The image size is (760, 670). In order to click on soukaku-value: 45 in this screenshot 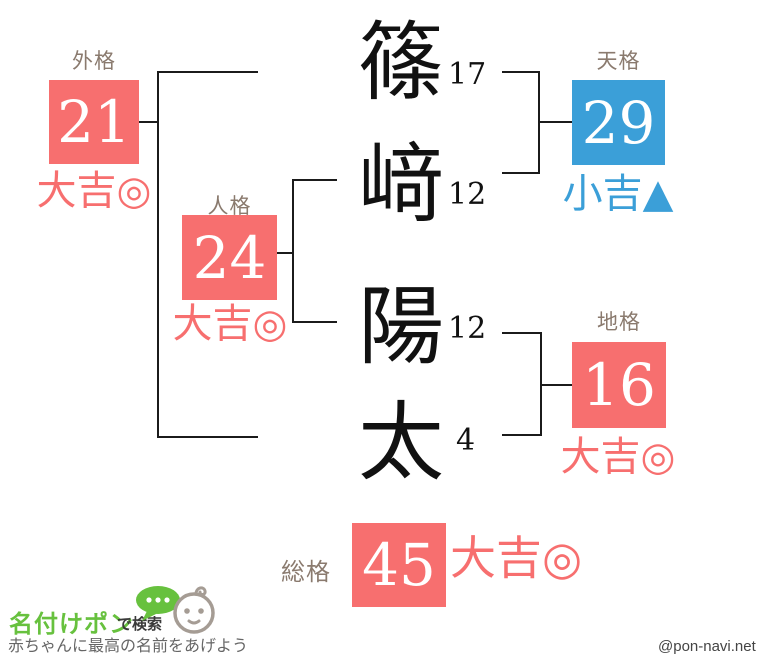, I will do `click(399, 565)`.